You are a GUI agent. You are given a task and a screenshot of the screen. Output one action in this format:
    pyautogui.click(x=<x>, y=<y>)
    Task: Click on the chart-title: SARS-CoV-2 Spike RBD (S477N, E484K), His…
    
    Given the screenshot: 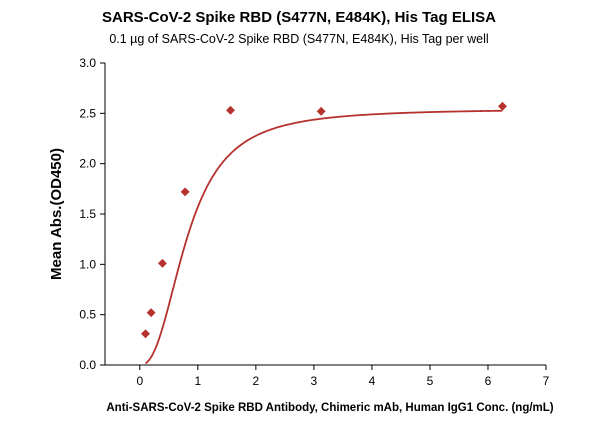 What is the action you would take?
    pyautogui.click(x=299, y=17)
    